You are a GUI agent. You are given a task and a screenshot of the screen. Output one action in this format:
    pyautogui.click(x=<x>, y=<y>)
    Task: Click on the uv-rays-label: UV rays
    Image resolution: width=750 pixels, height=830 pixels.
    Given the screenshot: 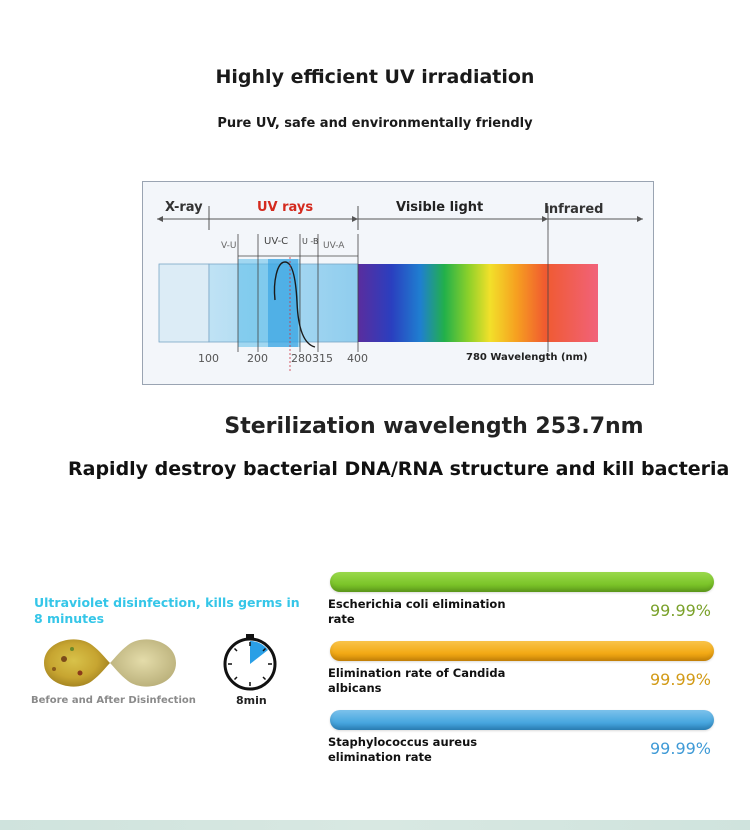 What is the action you would take?
    pyautogui.click(x=285, y=207)
    